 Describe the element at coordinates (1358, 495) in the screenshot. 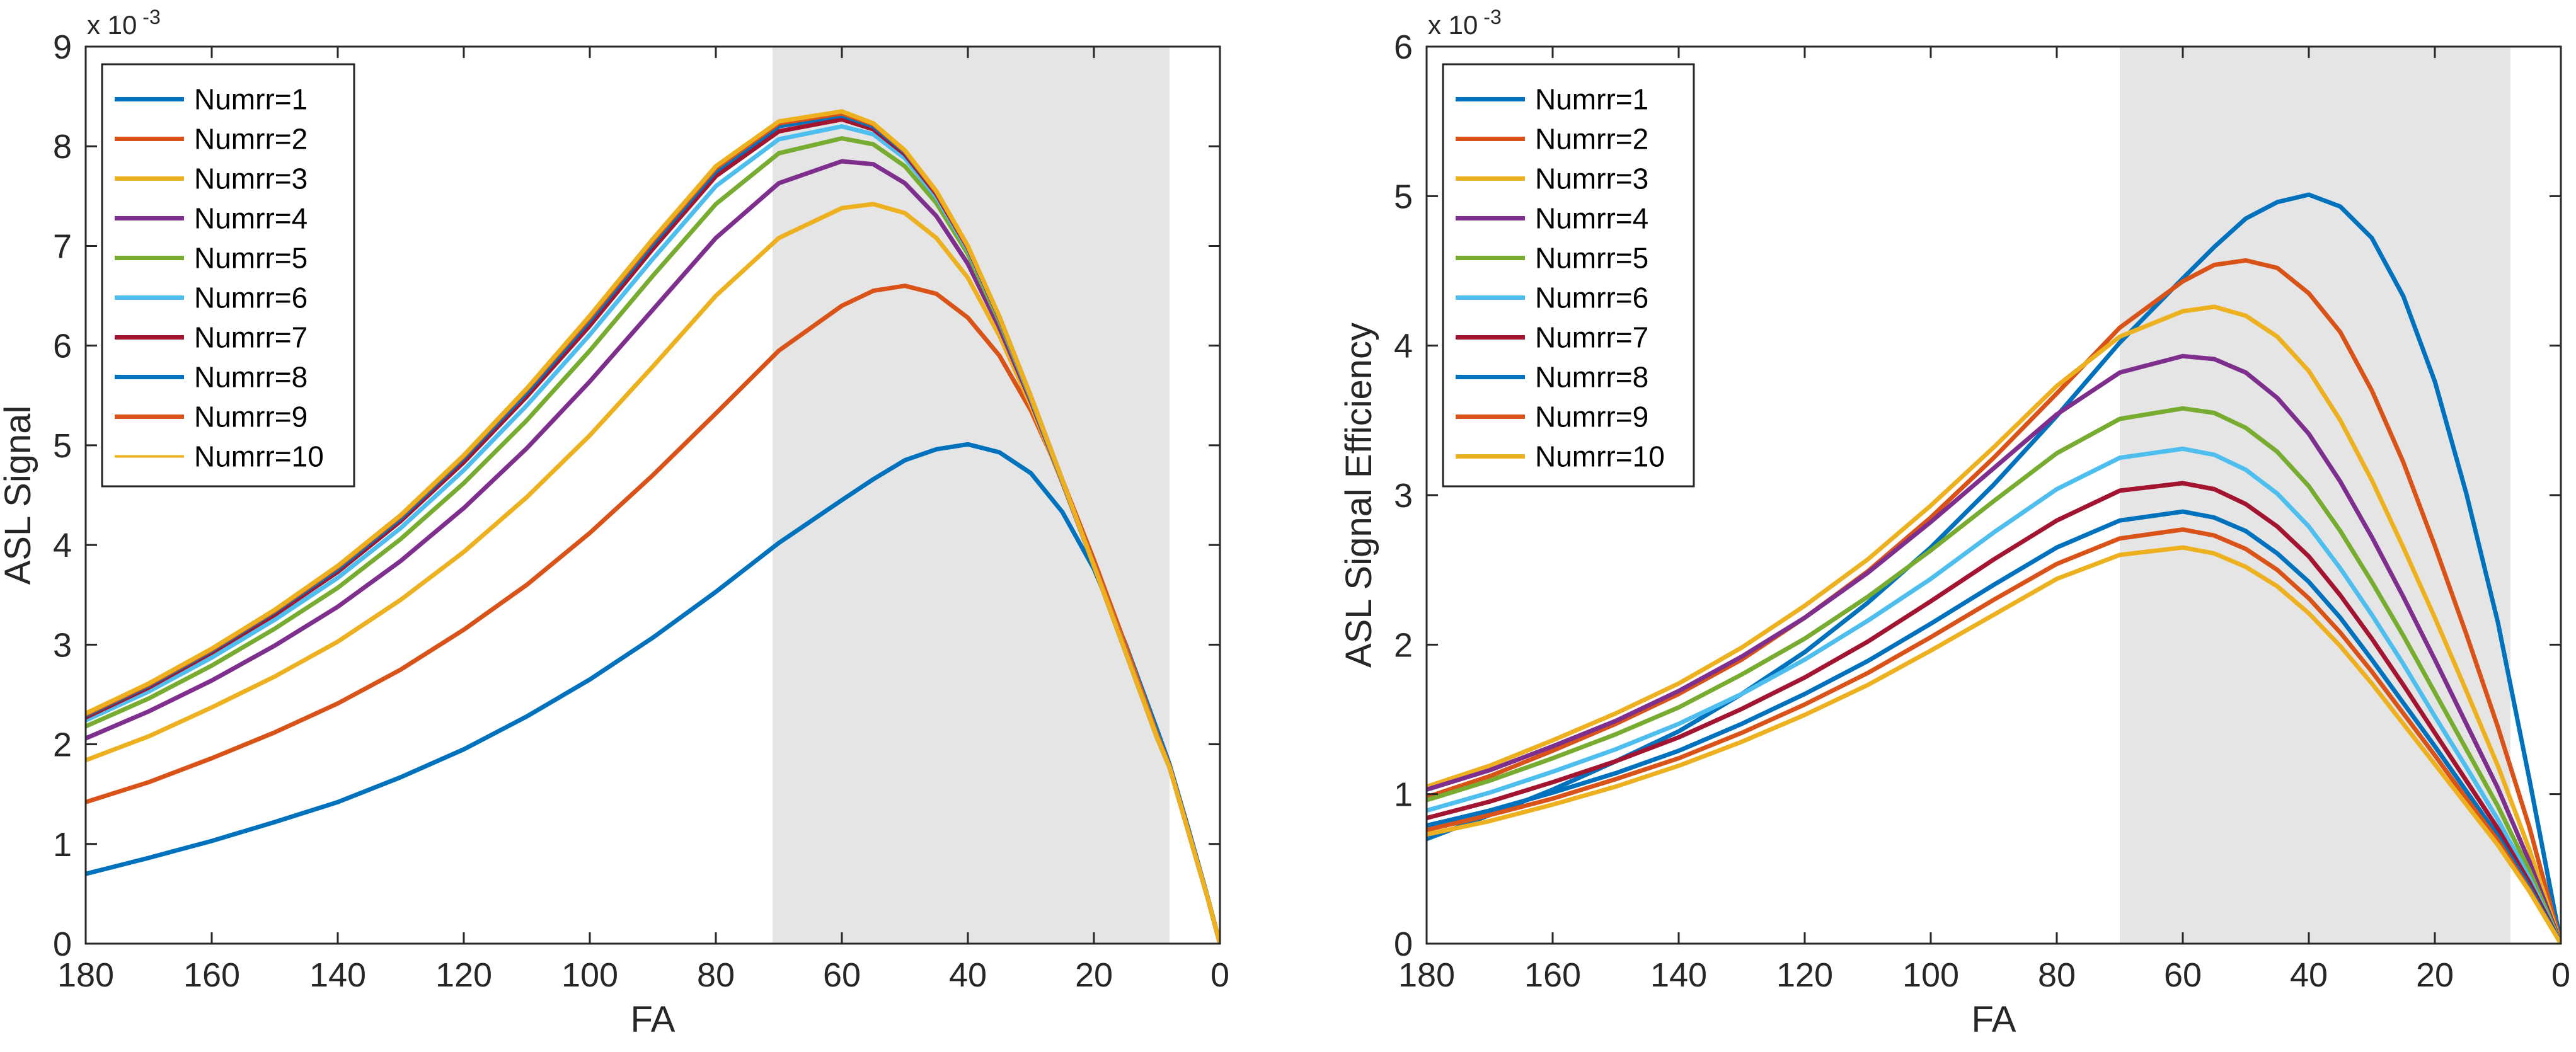

I see `y-axis-label: ASL Signal Efficiency` at that location.